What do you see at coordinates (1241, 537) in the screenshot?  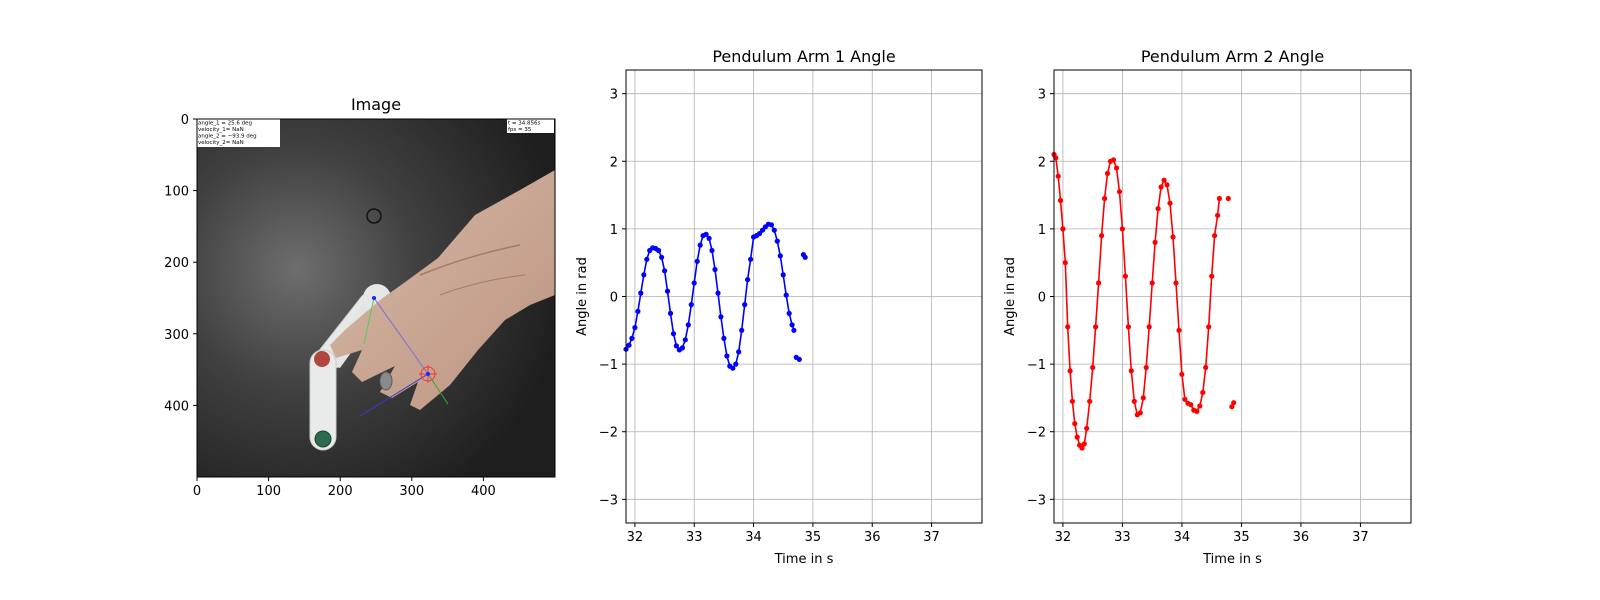 I see `x-tick-label: 35` at bounding box center [1241, 537].